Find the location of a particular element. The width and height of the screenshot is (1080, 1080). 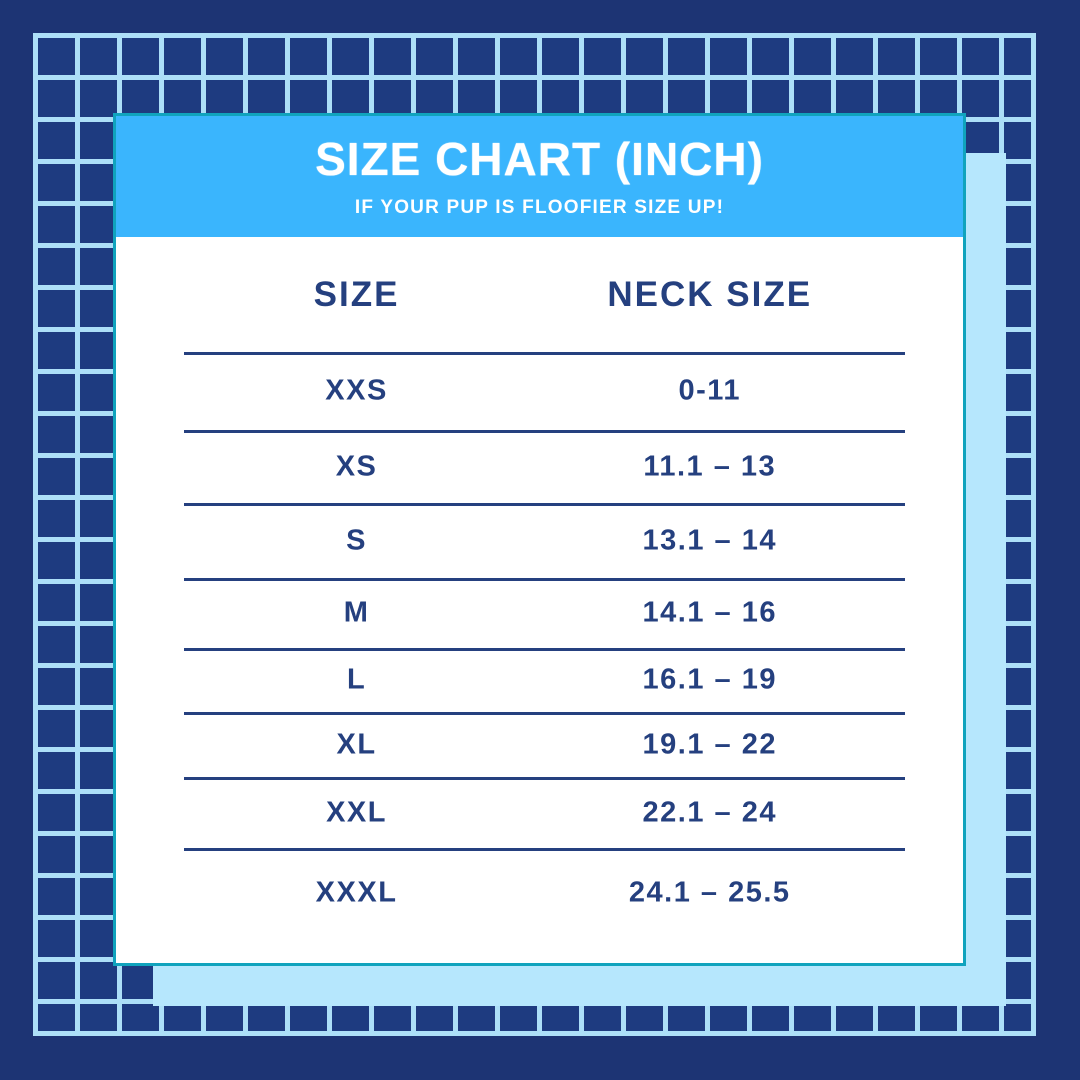

neck-size-cell: 13.1 – 14 is located at coordinates (709, 540).